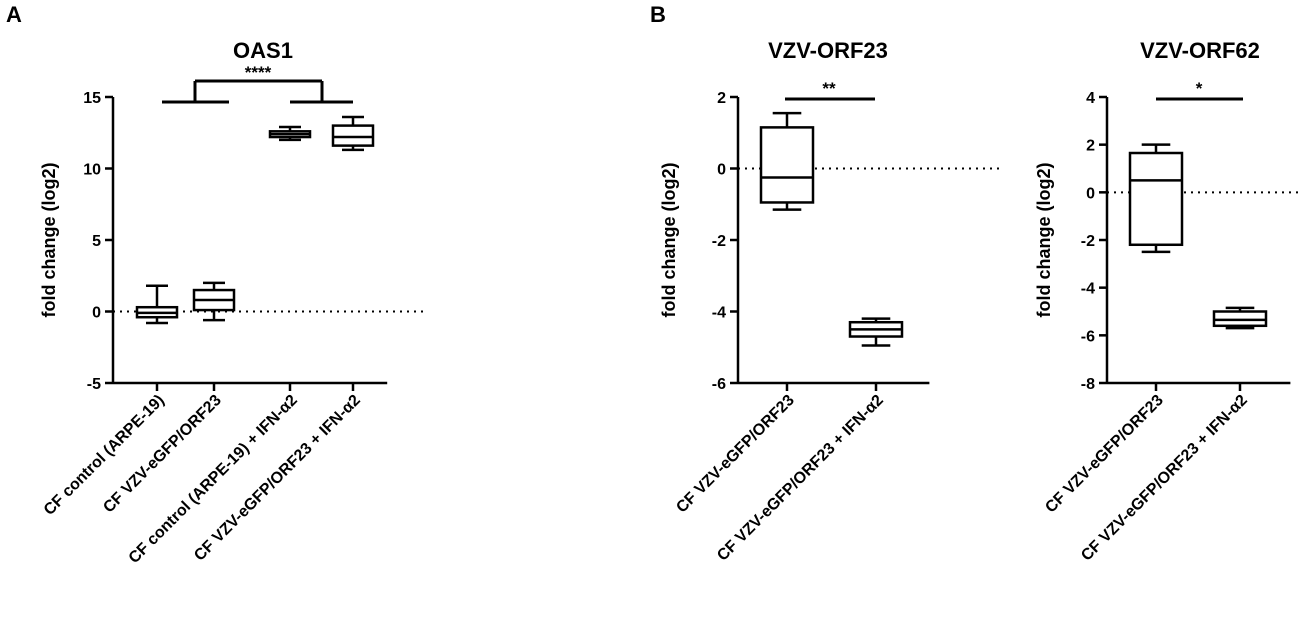 The image size is (1299, 639). I want to click on chart-title: VZV-ORF23, so click(828, 50).